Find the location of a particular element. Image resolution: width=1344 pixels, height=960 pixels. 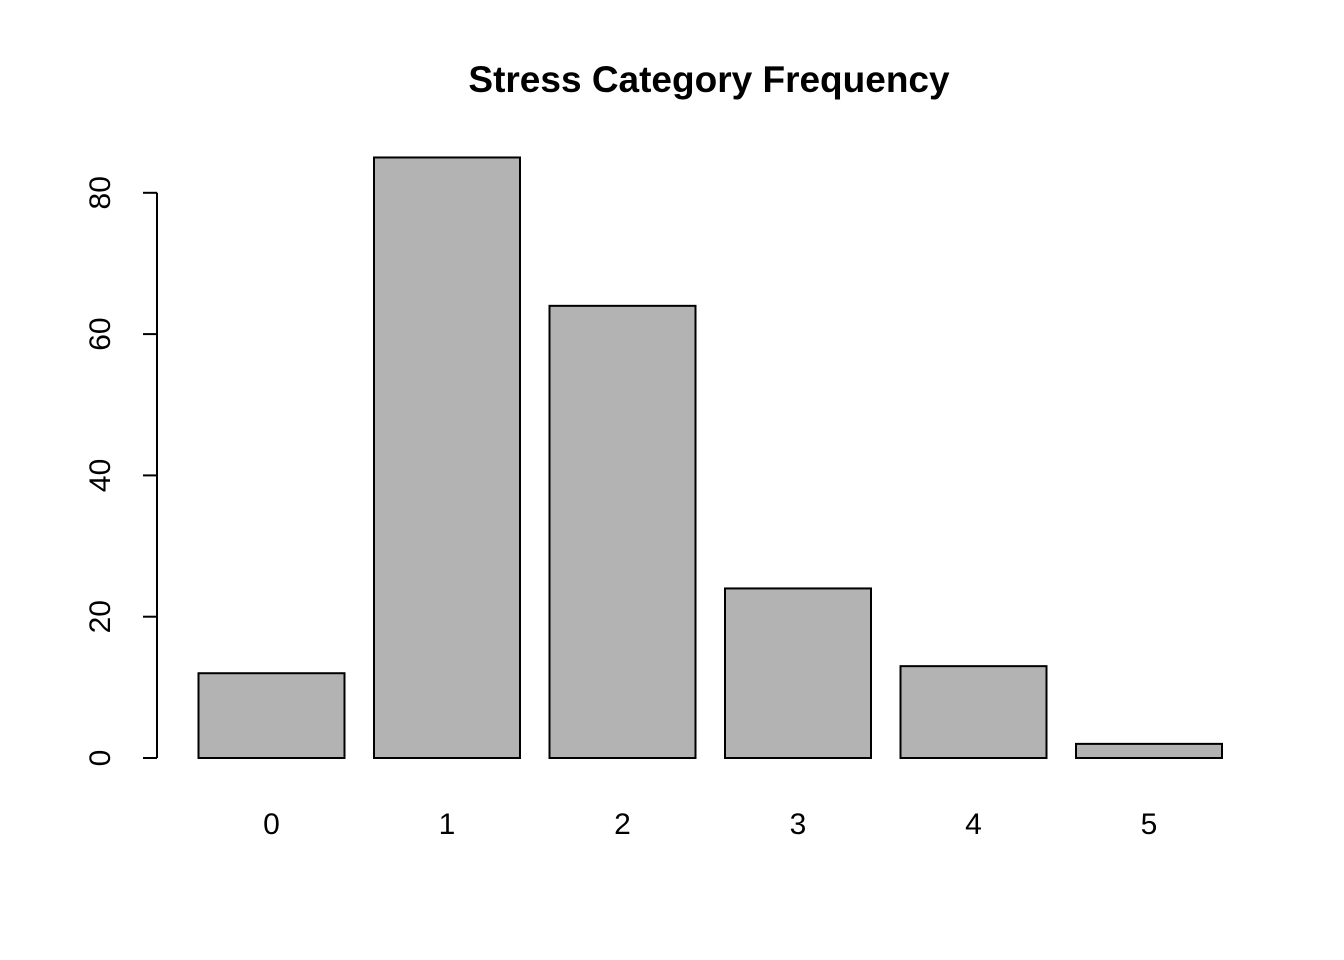

y-axis: 0 20 40 60 80 is located at coordinates (121, 471).